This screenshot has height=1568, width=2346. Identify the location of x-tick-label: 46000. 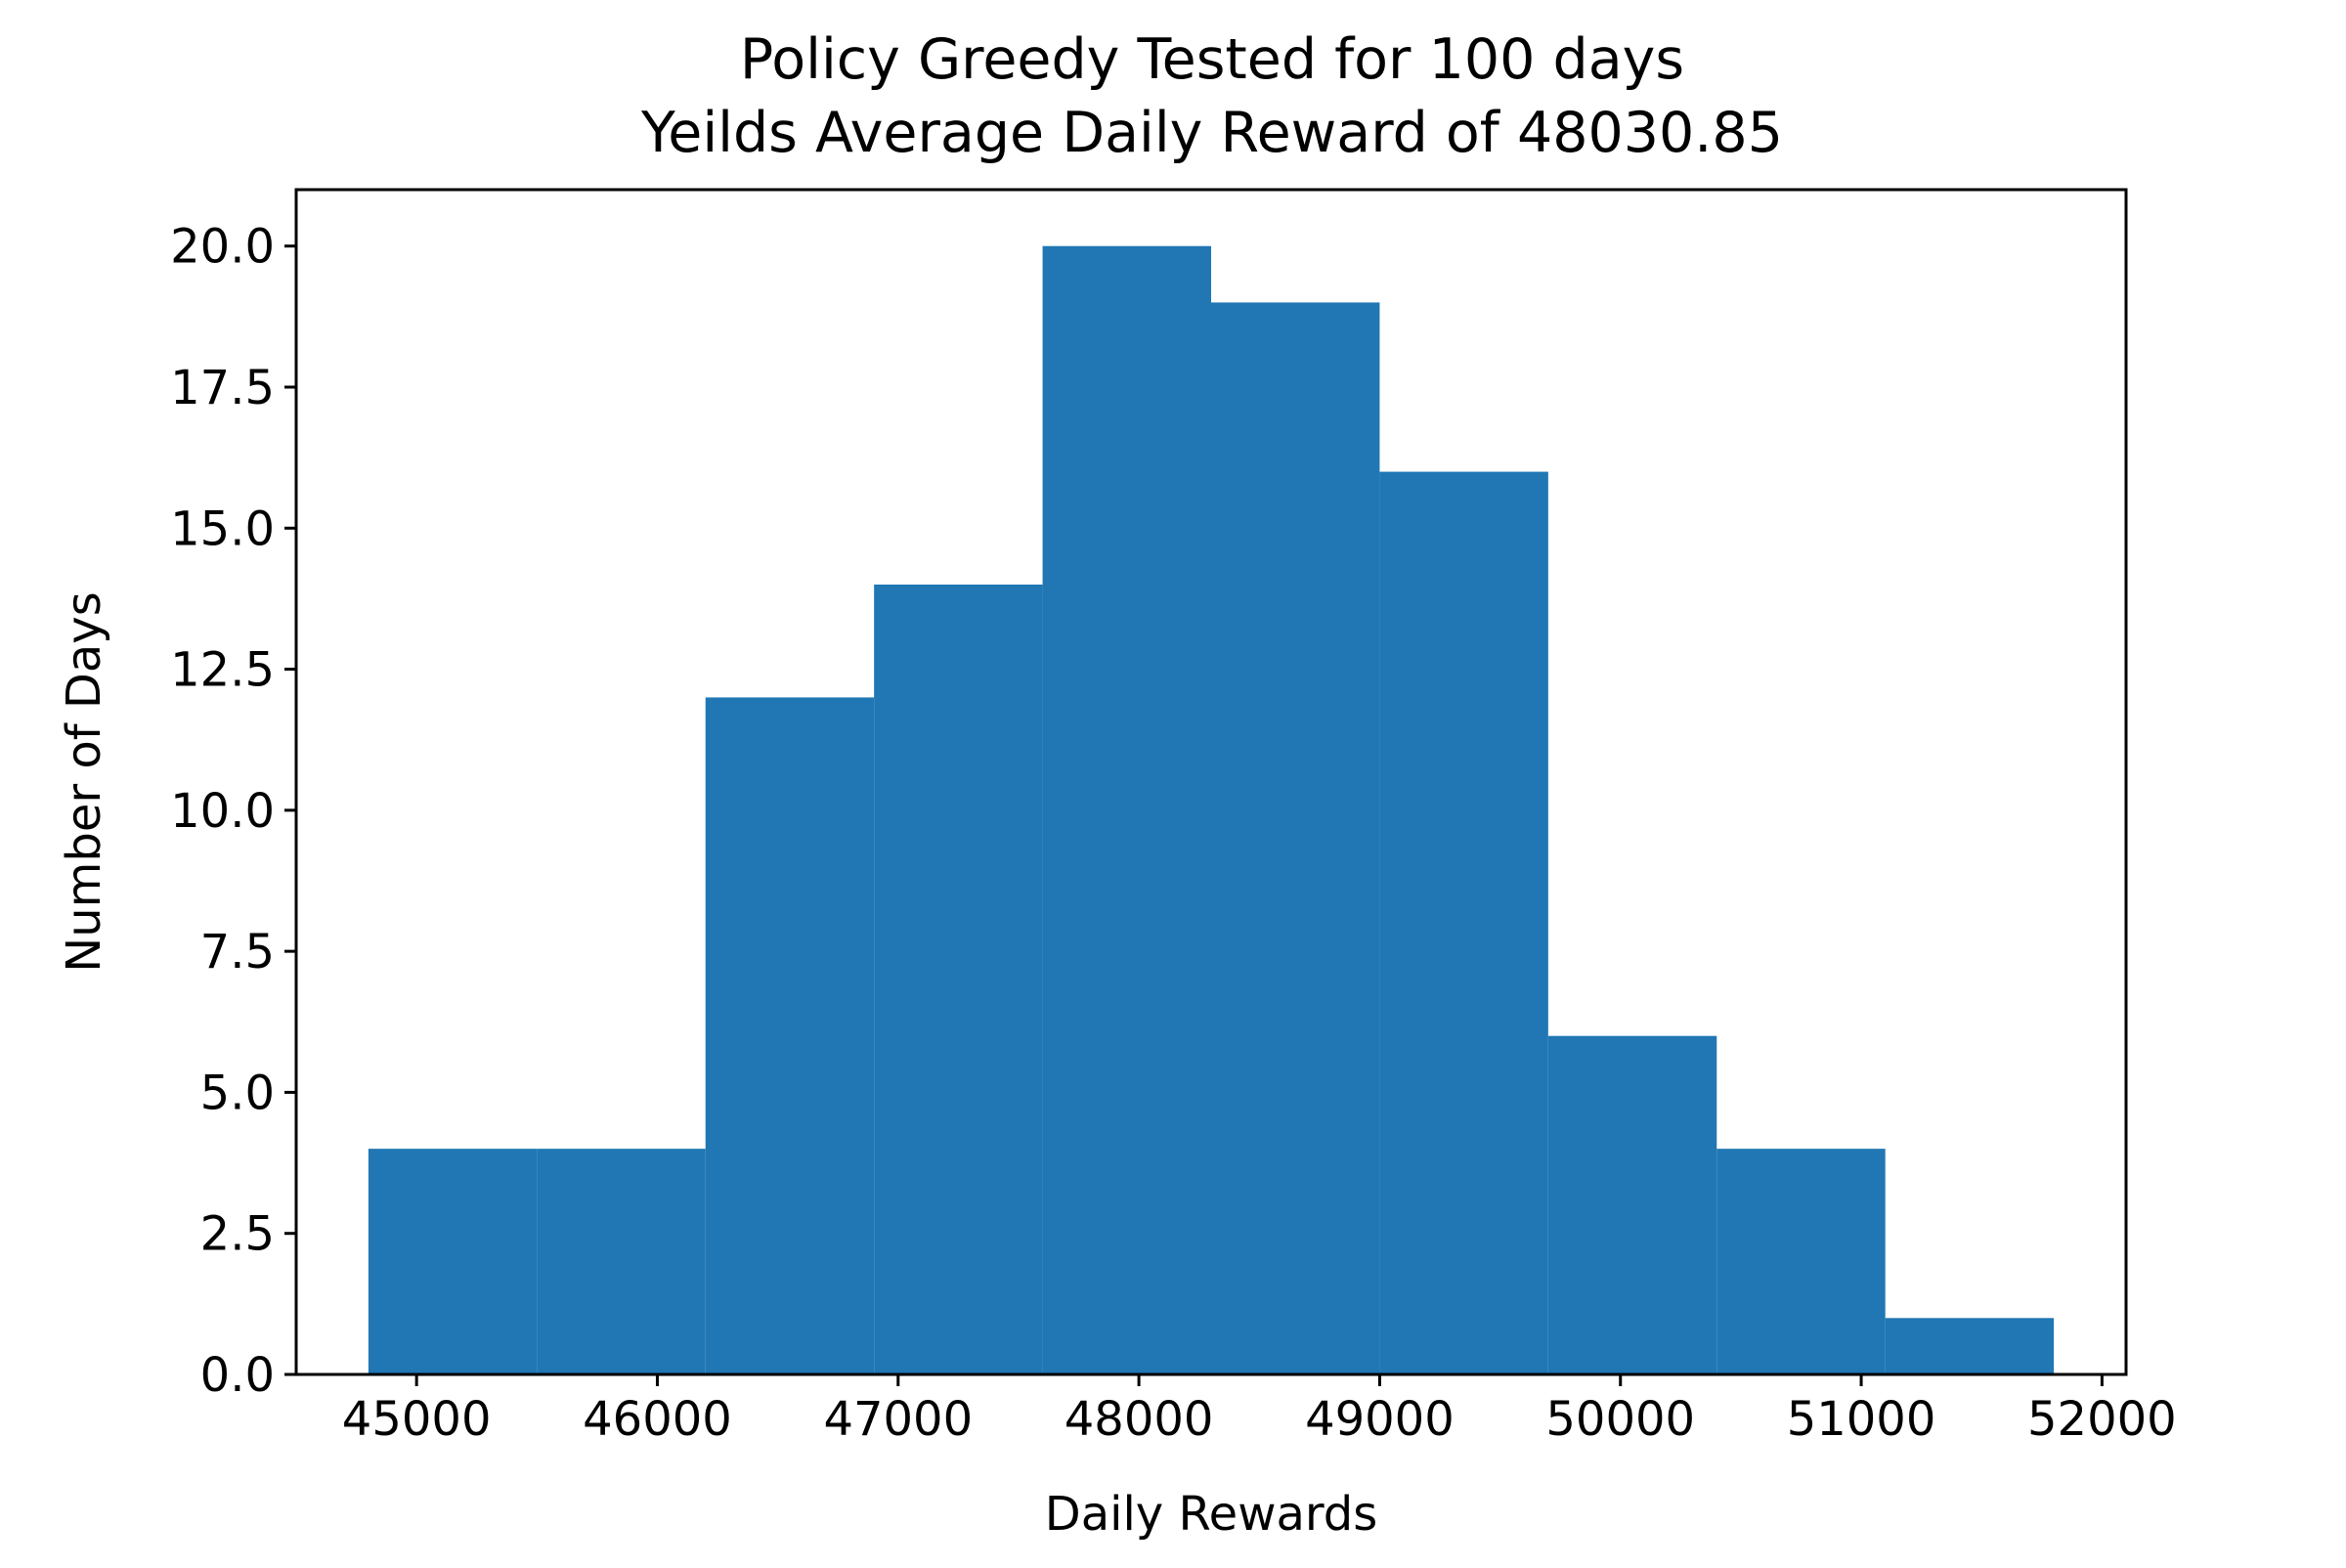
(658, 1419).